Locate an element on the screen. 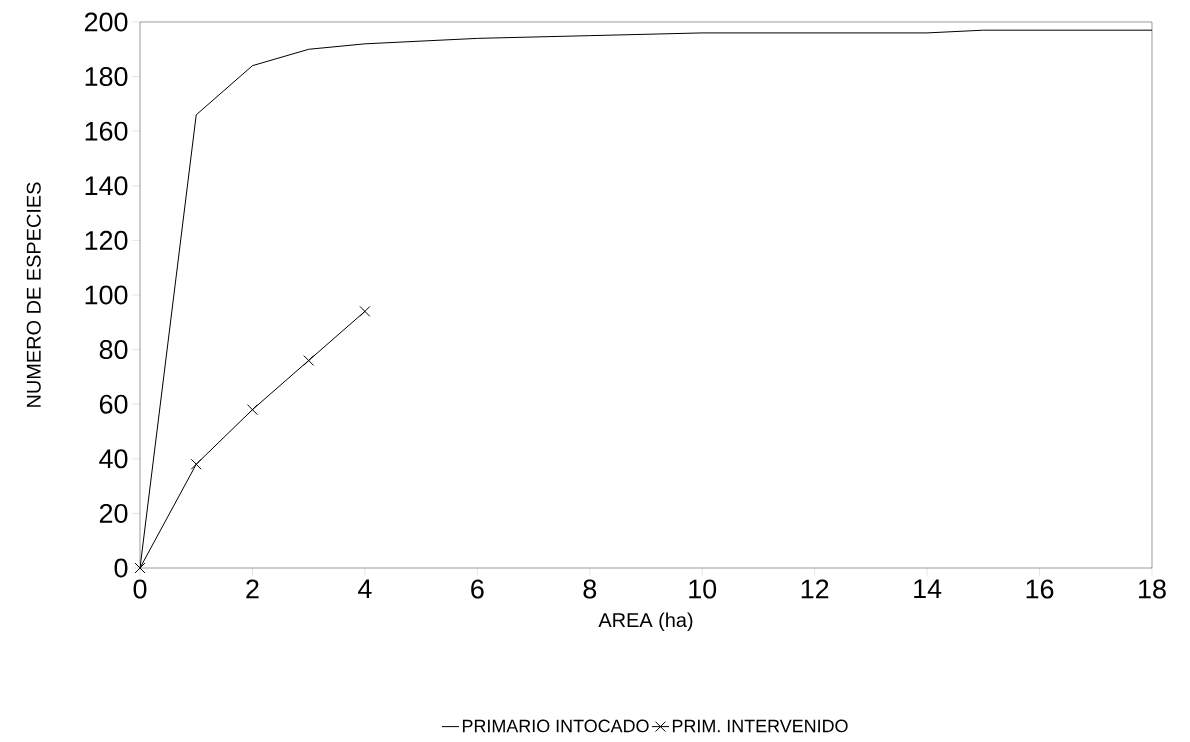  x-tick-label: 2 is located at coordinates (252, 589).